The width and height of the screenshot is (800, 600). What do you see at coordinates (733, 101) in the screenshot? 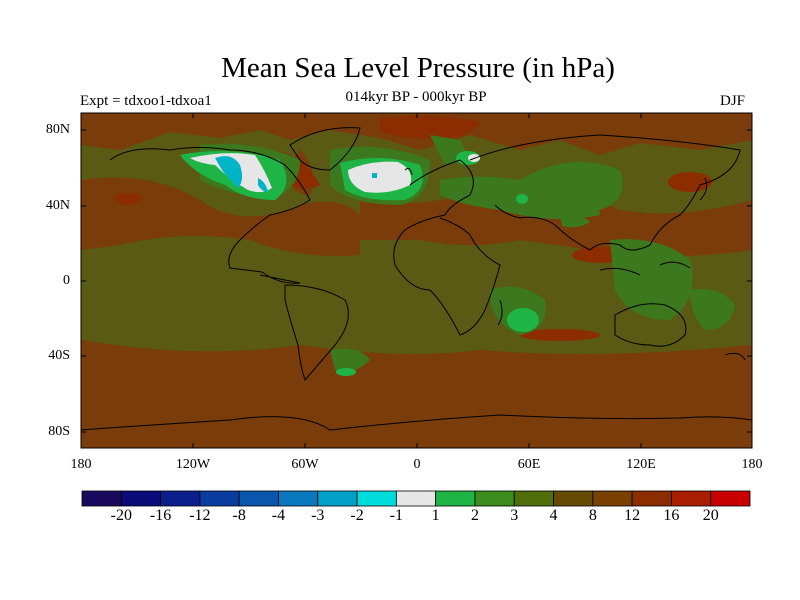
I see `season-label: DJF` at bounding box center [733, 101].